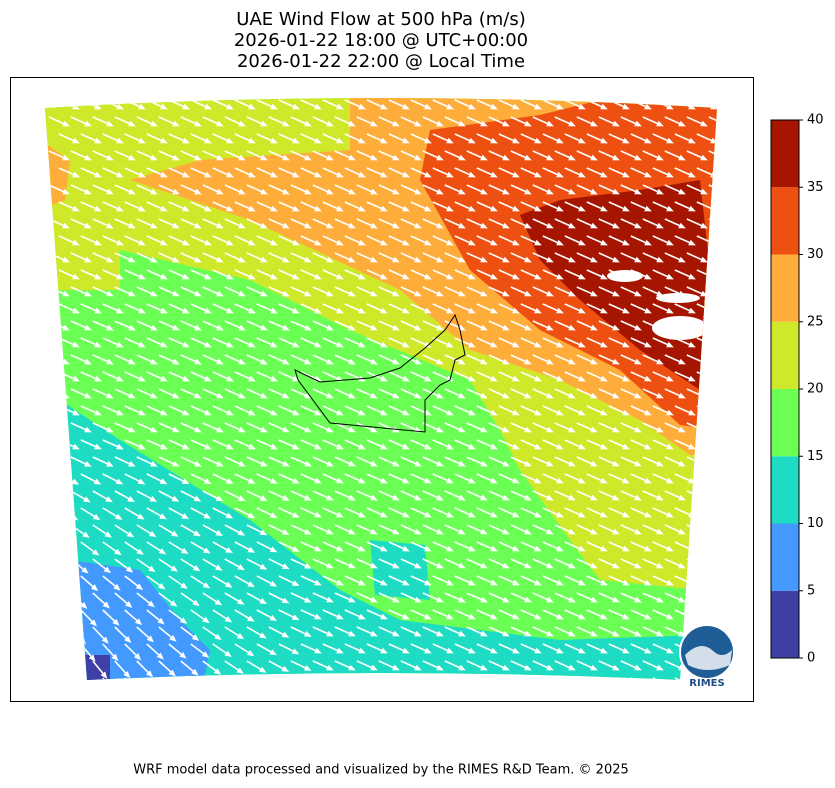 Image resolution: width=835 pixels, height=788 pixels. What do you see at coordinates (400, 570) in the screenshot?
I see `region` at bounding box center [400, 570].